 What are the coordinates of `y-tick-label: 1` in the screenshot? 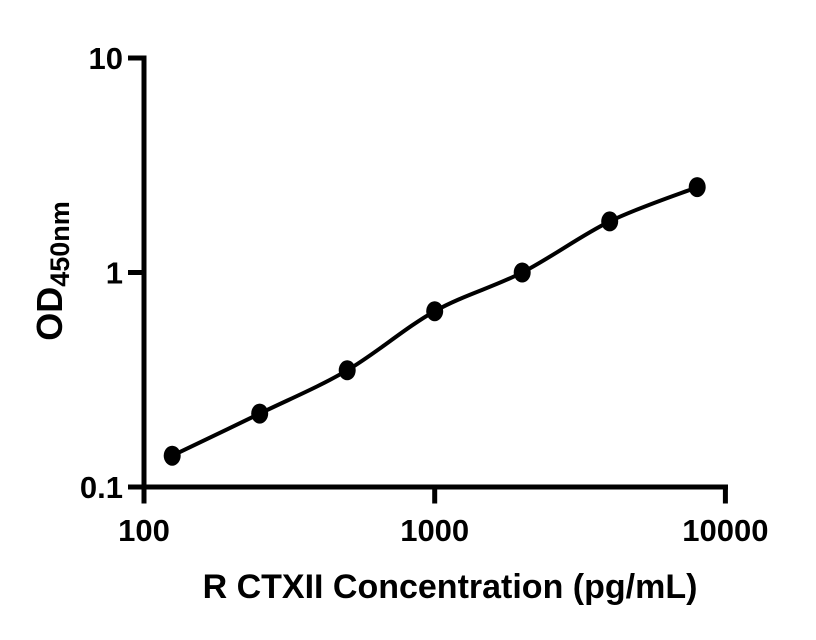 It's located at (114, 273).